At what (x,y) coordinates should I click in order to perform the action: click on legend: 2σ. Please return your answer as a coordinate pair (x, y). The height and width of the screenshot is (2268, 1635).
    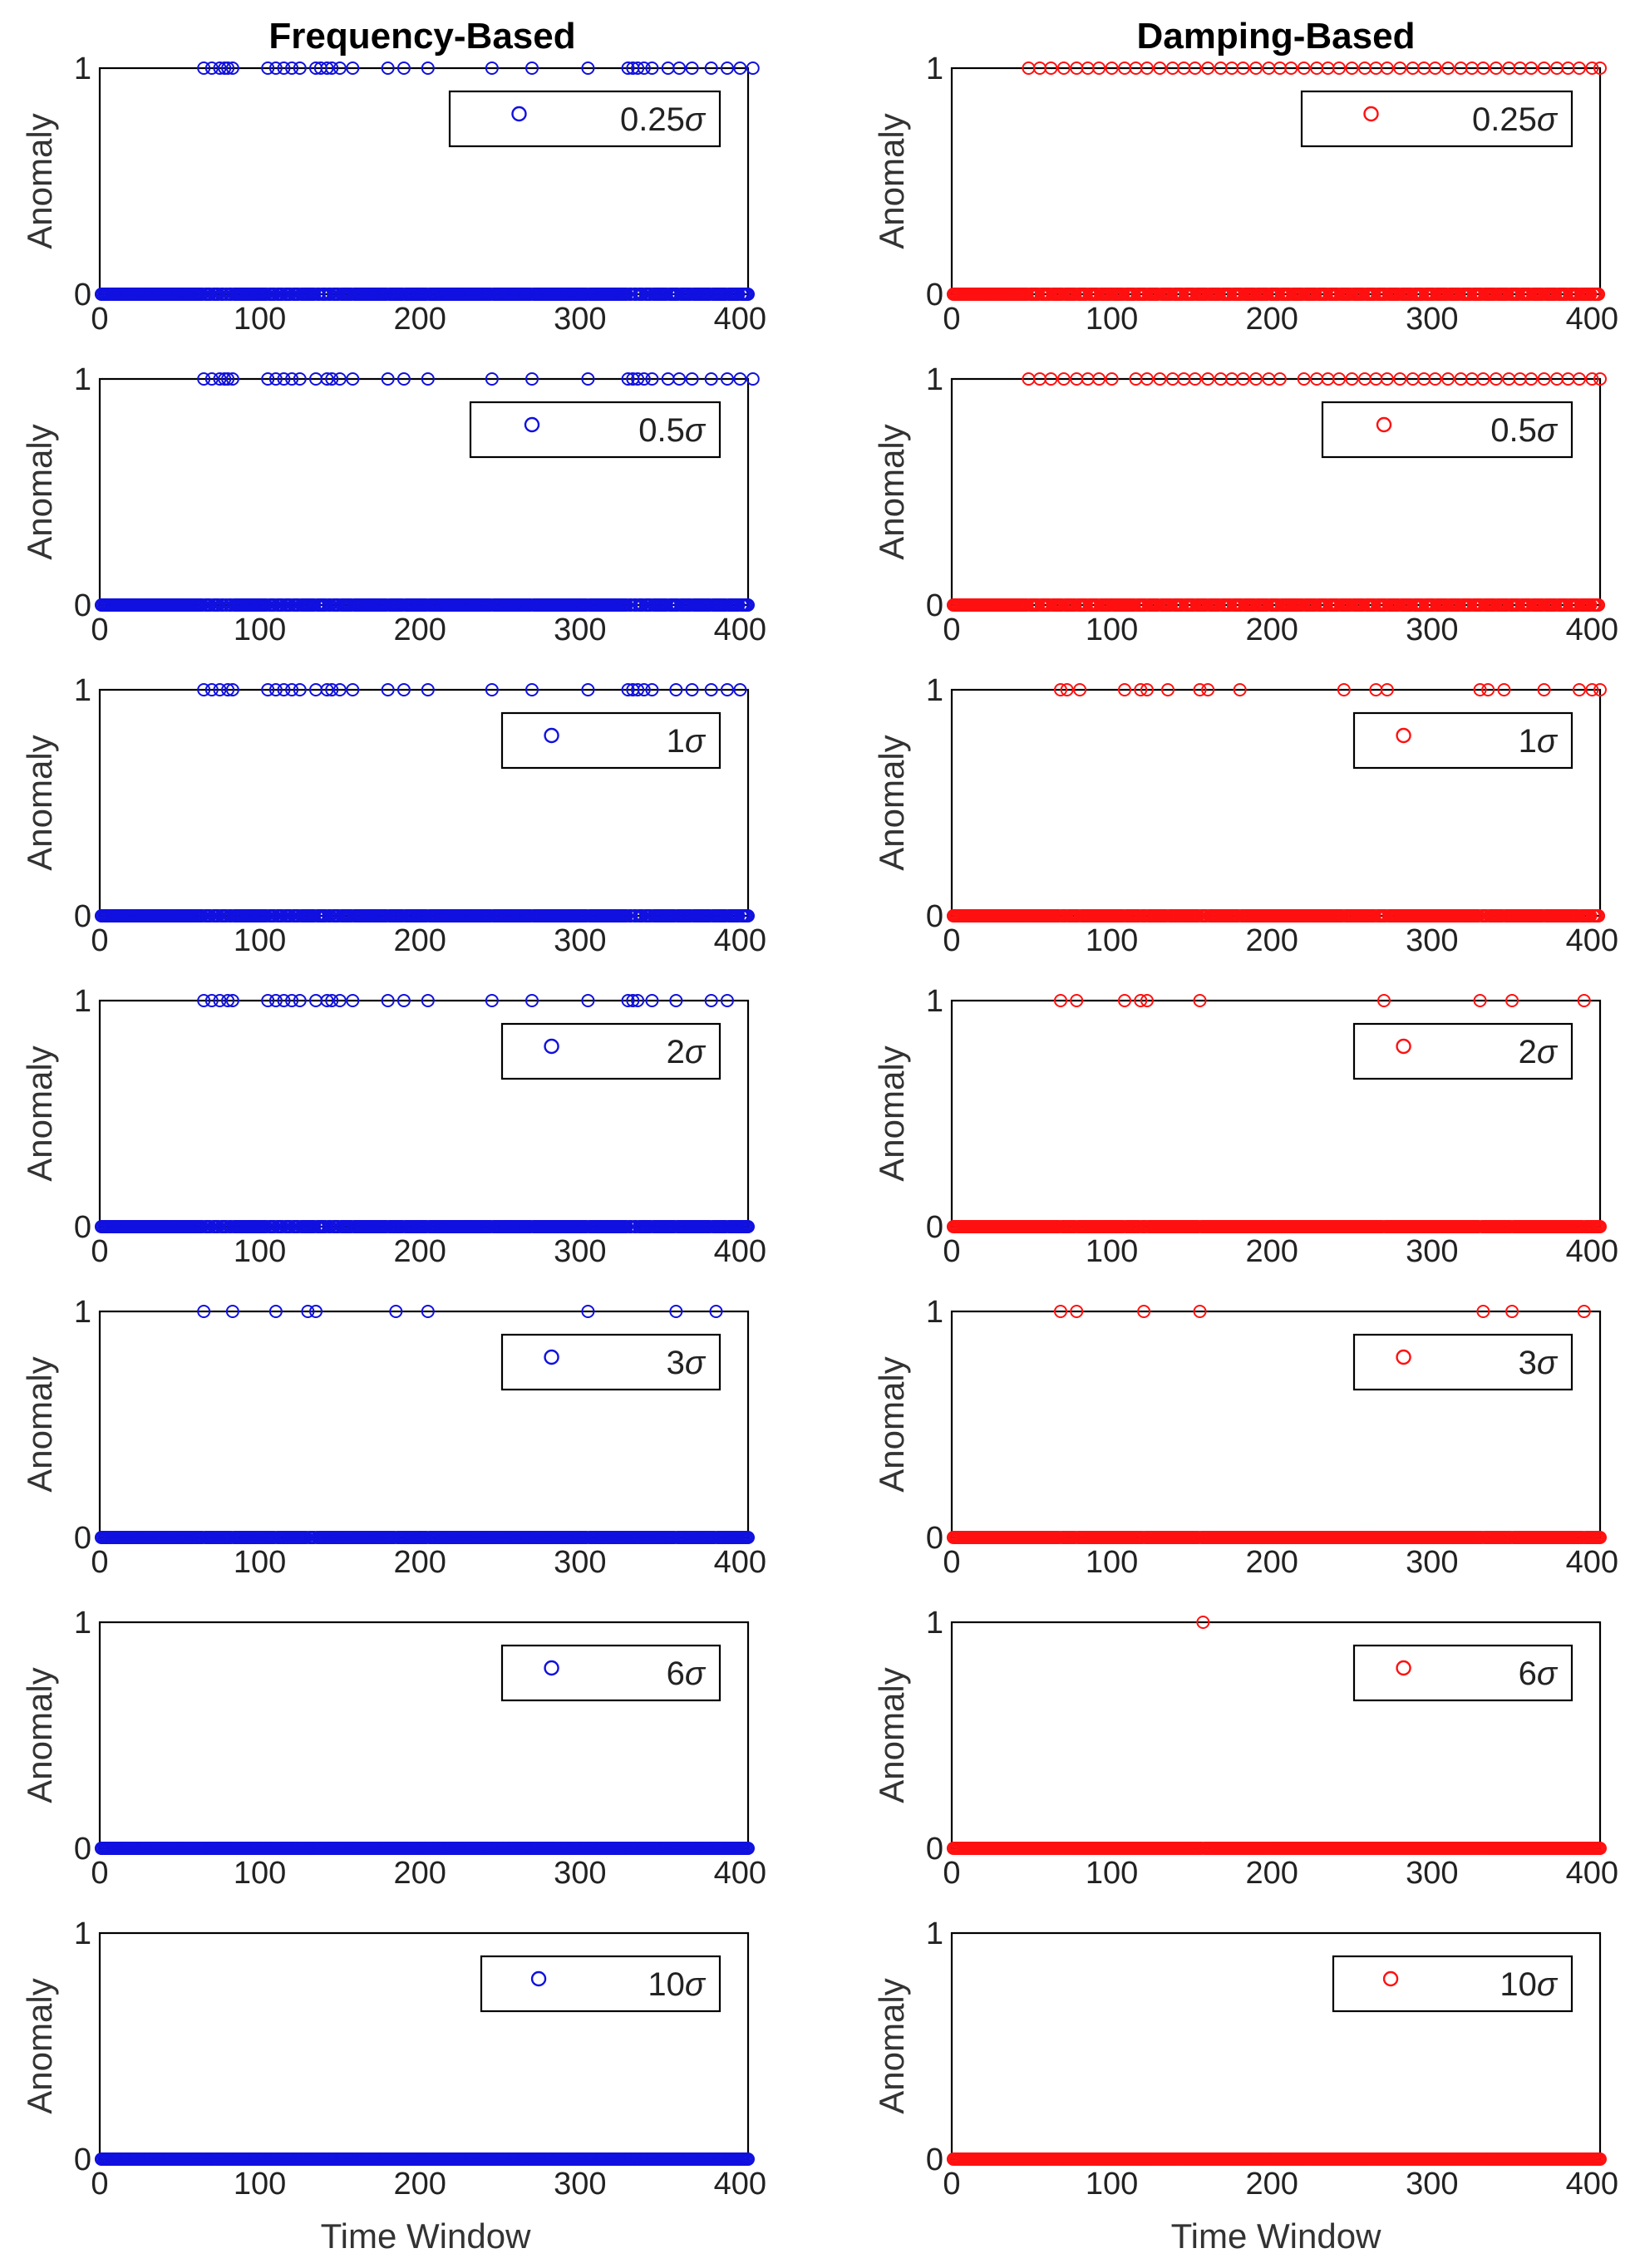
    Looking at the image, I should click on (610, 1051).